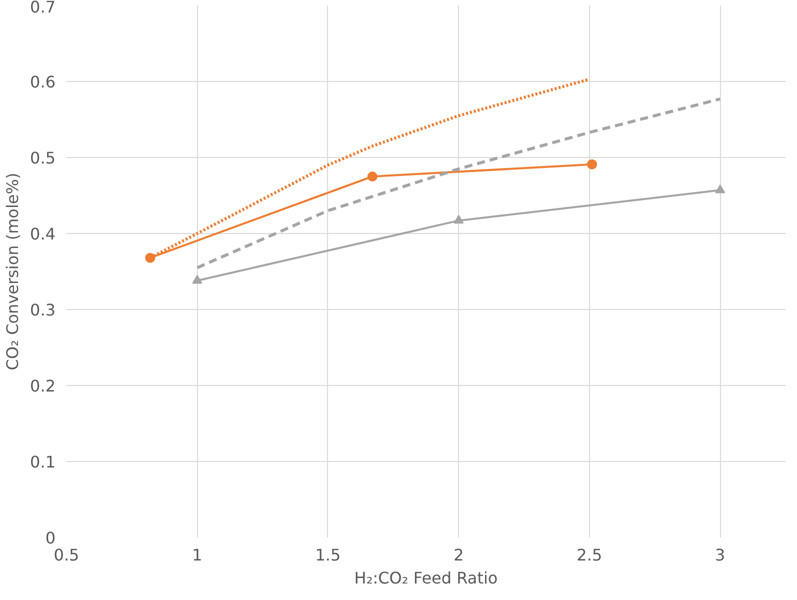  What do you see at coordinates (43, 386) in the screenshot?
I see `y-tick-label: 0.2` at bounding box center [43, 386].